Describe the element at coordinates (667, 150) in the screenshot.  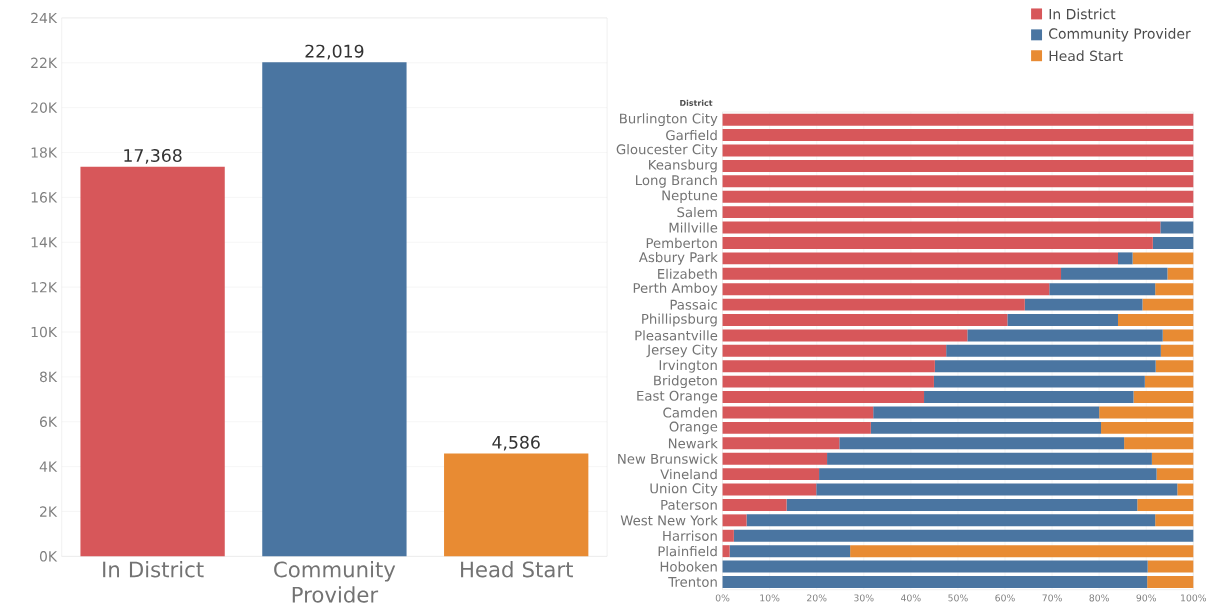
I see `y-tick-label: Gloucester City` at that location.